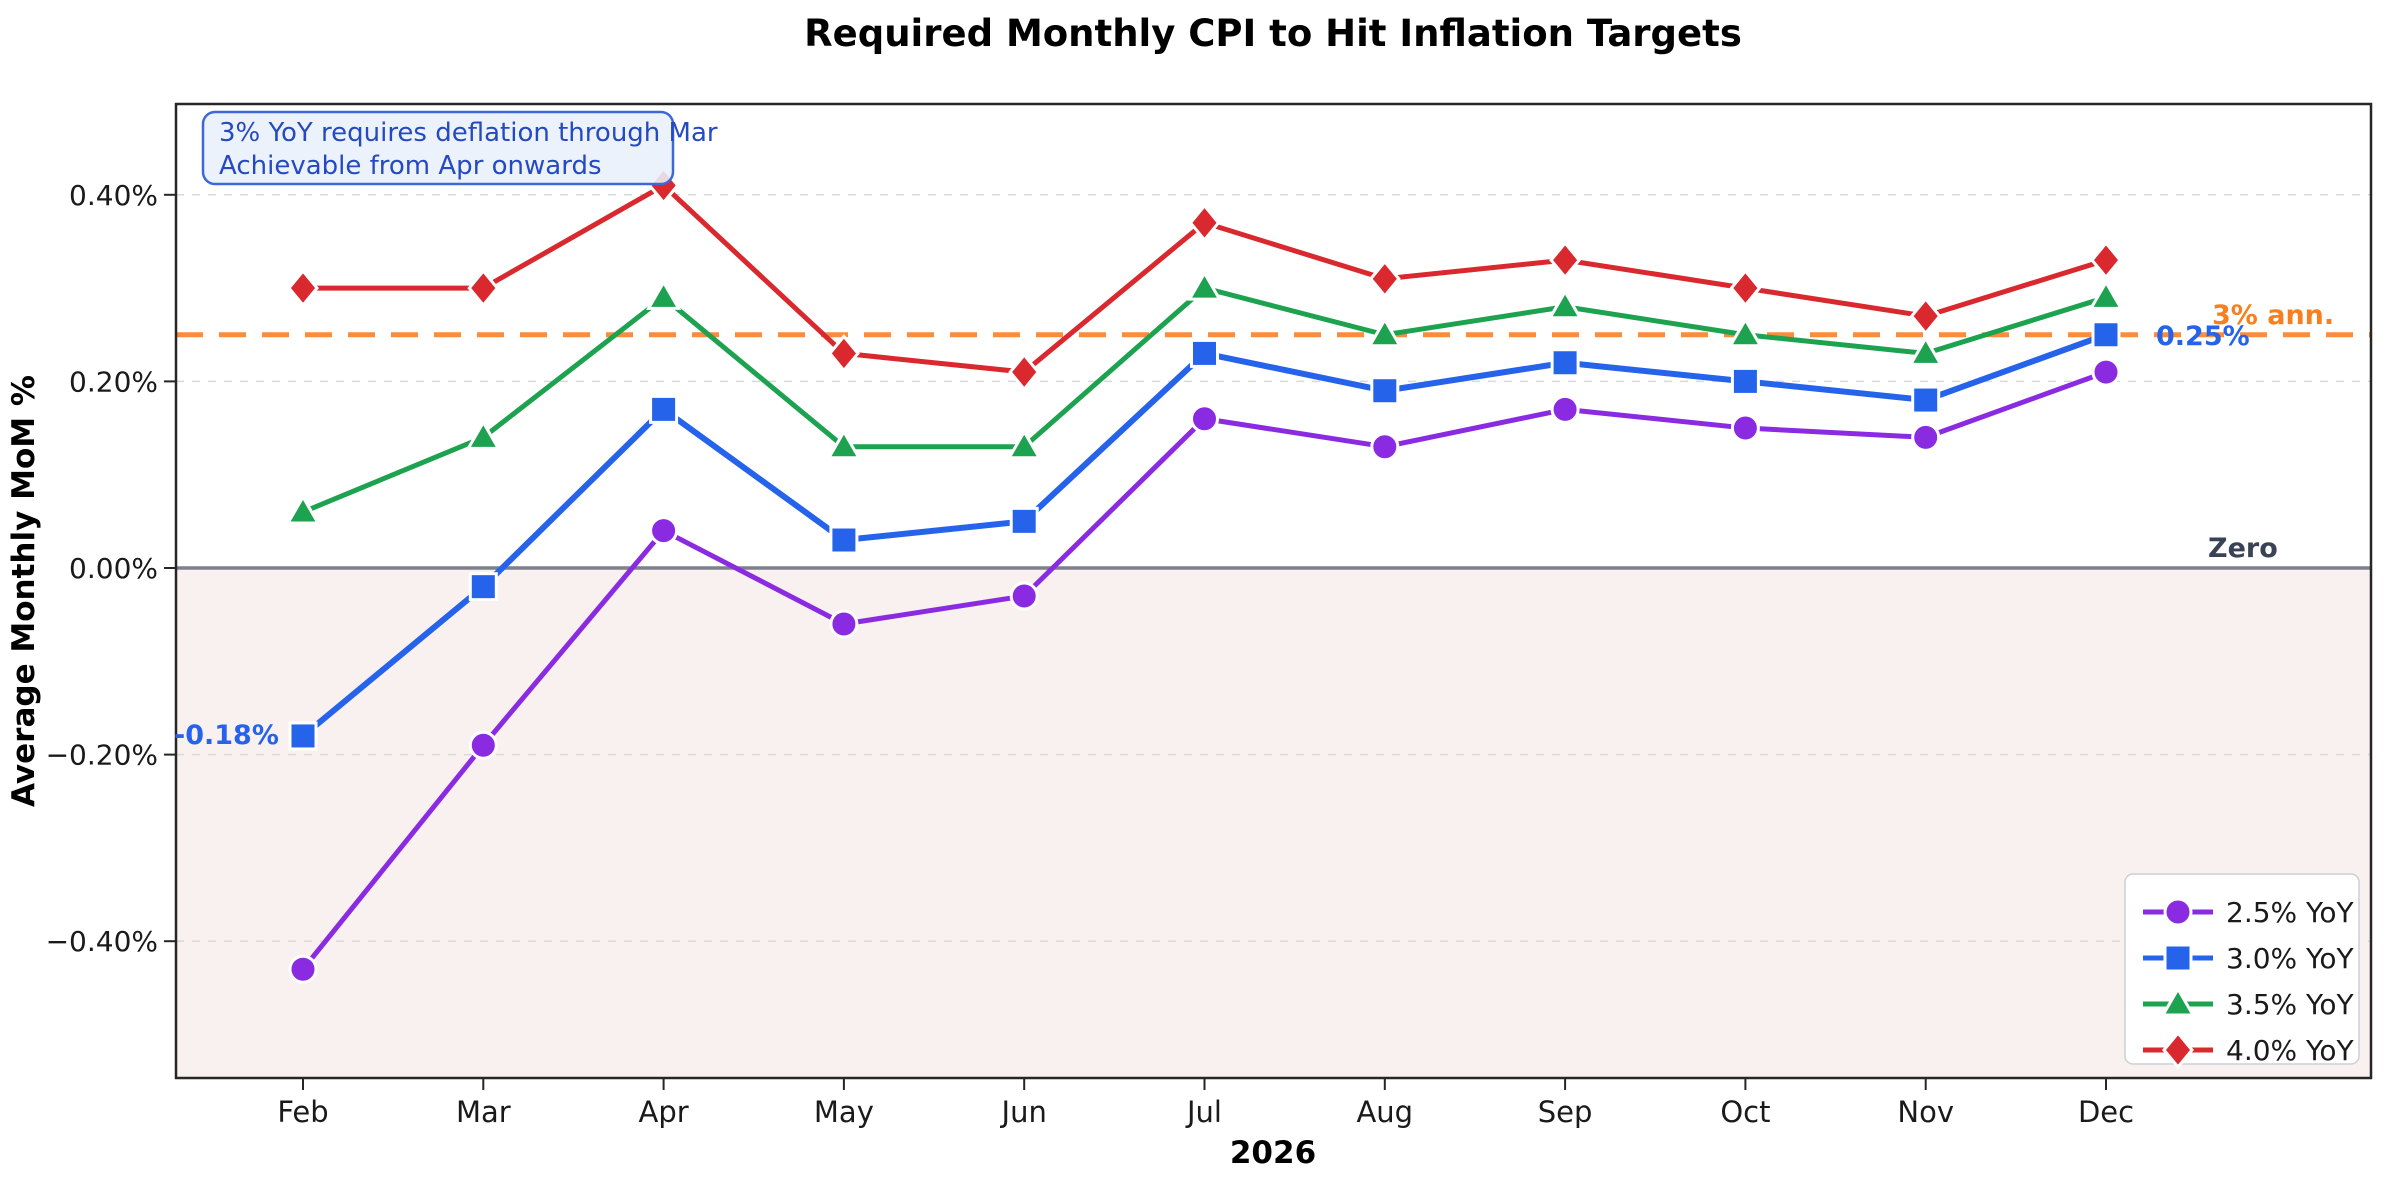 This screenshot has height=1182, width=2385. Describe the element at coordinates (226, 735) in the screenshot. I see `start-value-label: -0.18%` at that location.